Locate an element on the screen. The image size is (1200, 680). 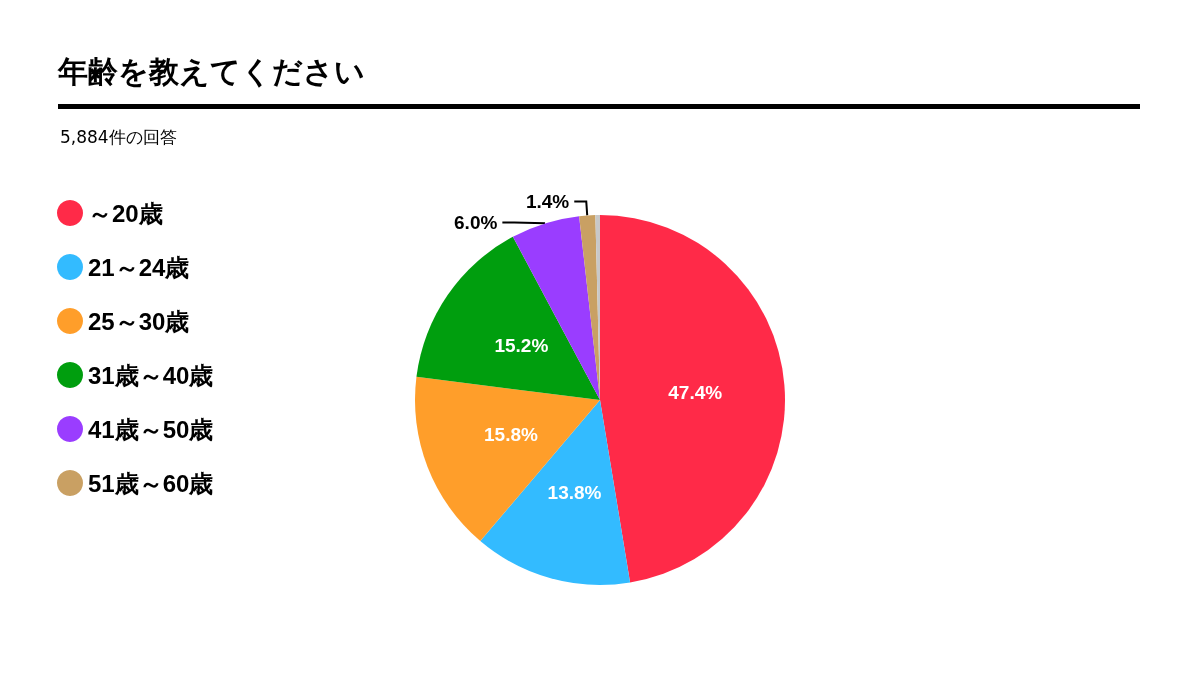
chart-title: 年齢を教えてください is located at coordinates (599, 80).